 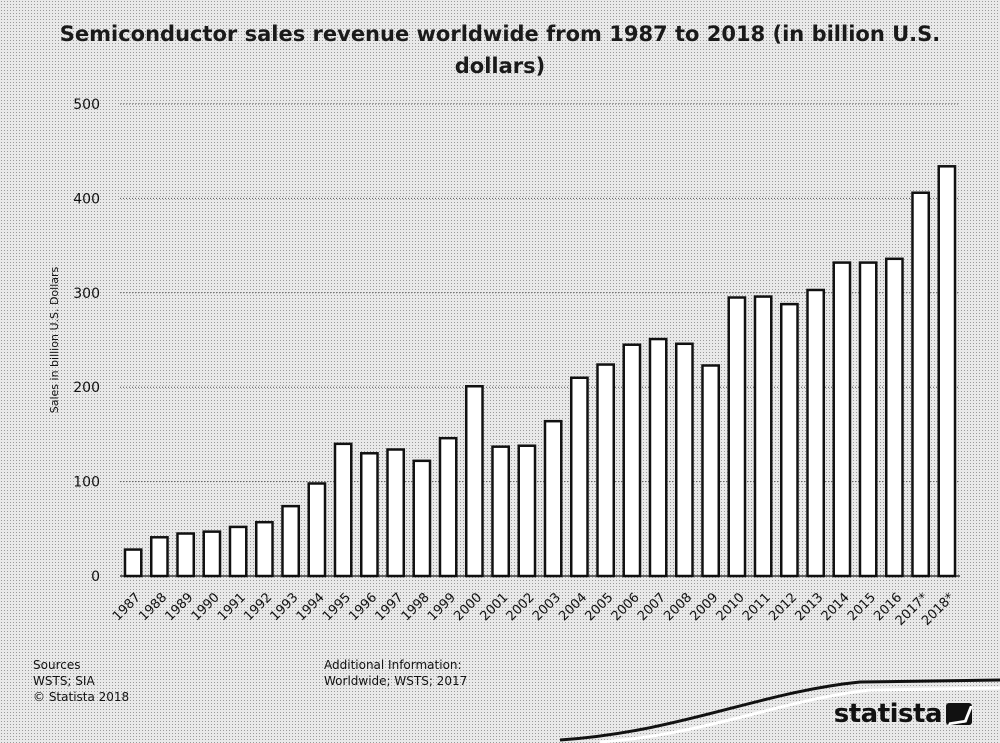 What do you see at coordinates (780, 710) in the screenshot?
I see `brand-swoosh` at bounding box center [780, 710].